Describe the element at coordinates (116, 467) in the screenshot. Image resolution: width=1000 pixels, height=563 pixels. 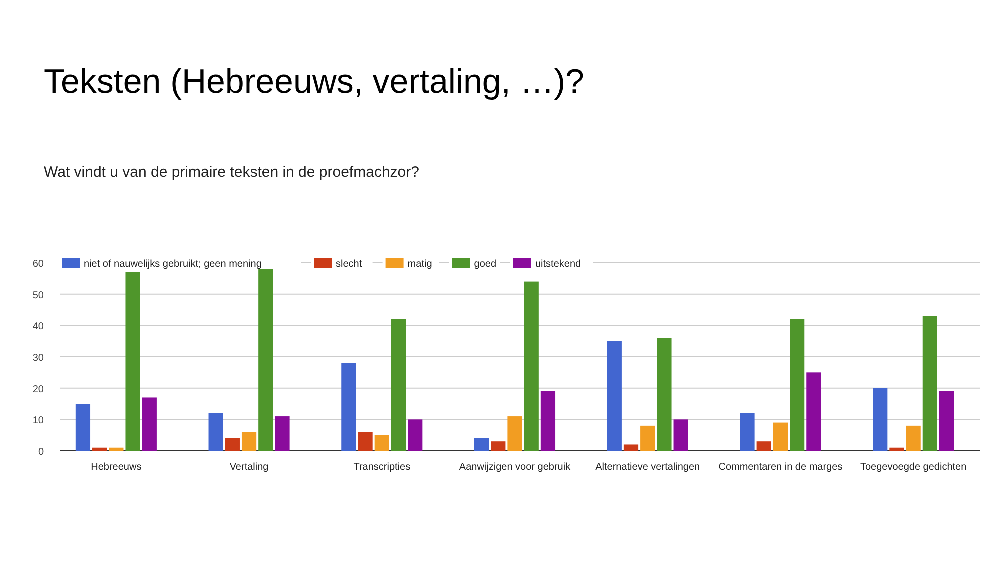
I see `x-tick-label: Hebreeuws` at that location.